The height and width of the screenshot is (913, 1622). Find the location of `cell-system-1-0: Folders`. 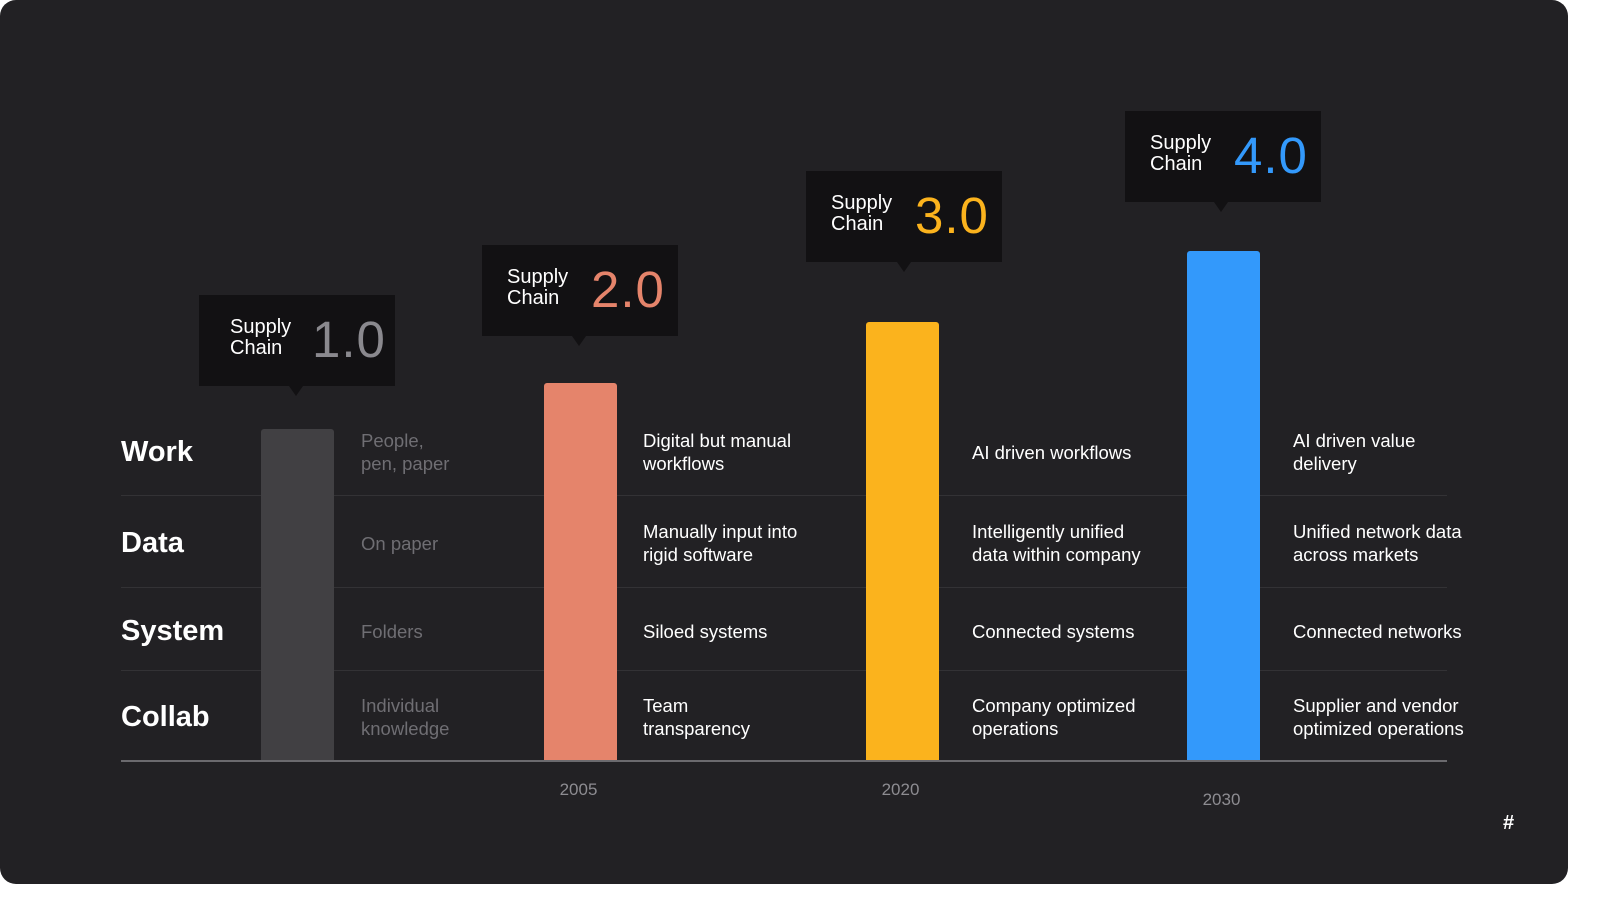

cell-system-1-0: Folders is located at coordinates (392, 631).